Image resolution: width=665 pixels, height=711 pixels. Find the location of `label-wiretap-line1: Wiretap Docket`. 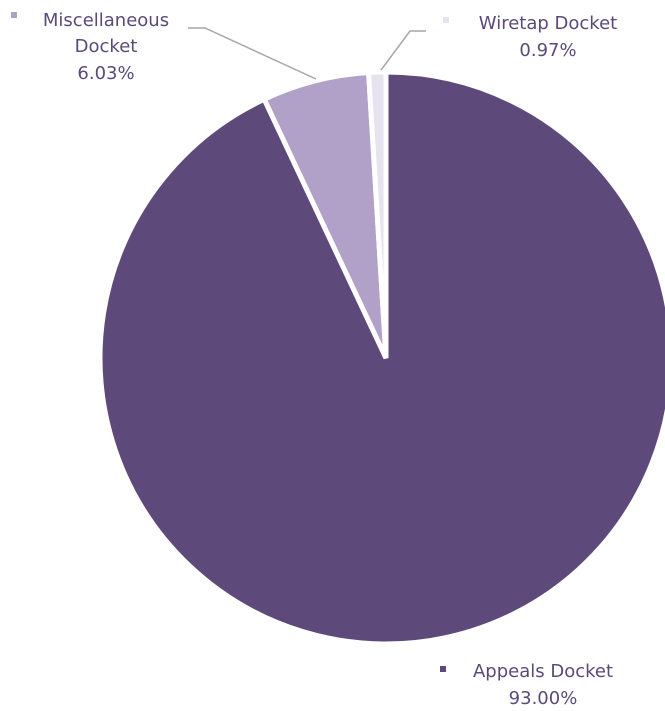

label-wiretap-line1: Wiretap Docket is located at coordinates (548, 23).